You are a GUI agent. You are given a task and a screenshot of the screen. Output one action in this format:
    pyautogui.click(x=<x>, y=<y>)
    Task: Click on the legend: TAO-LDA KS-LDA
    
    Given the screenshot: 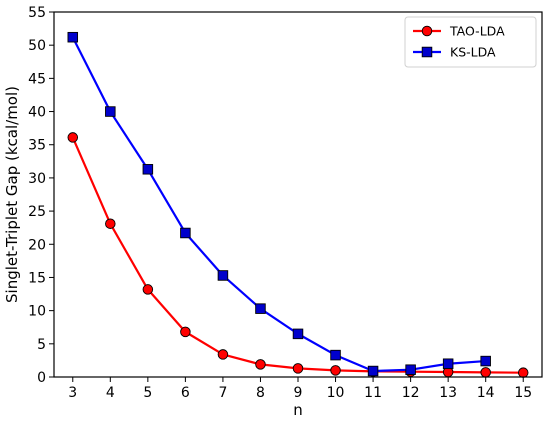 What is the action you would take?
    pyautogui.click(x=470, y=42)
    